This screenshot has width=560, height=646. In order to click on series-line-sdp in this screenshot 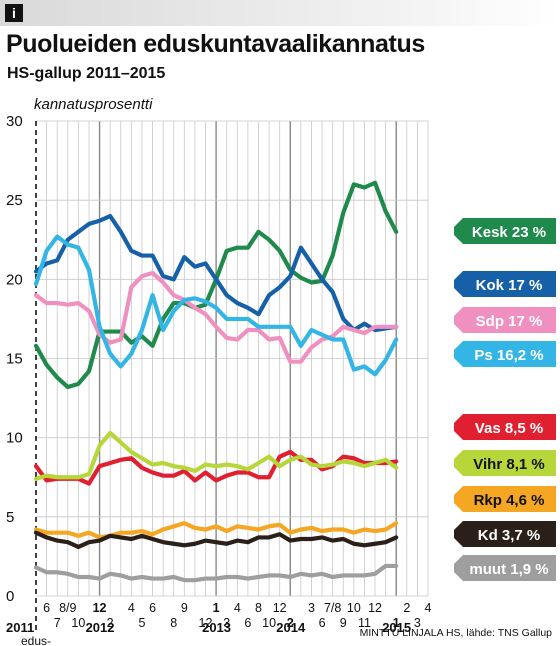, I will do `click(216, 317)`.